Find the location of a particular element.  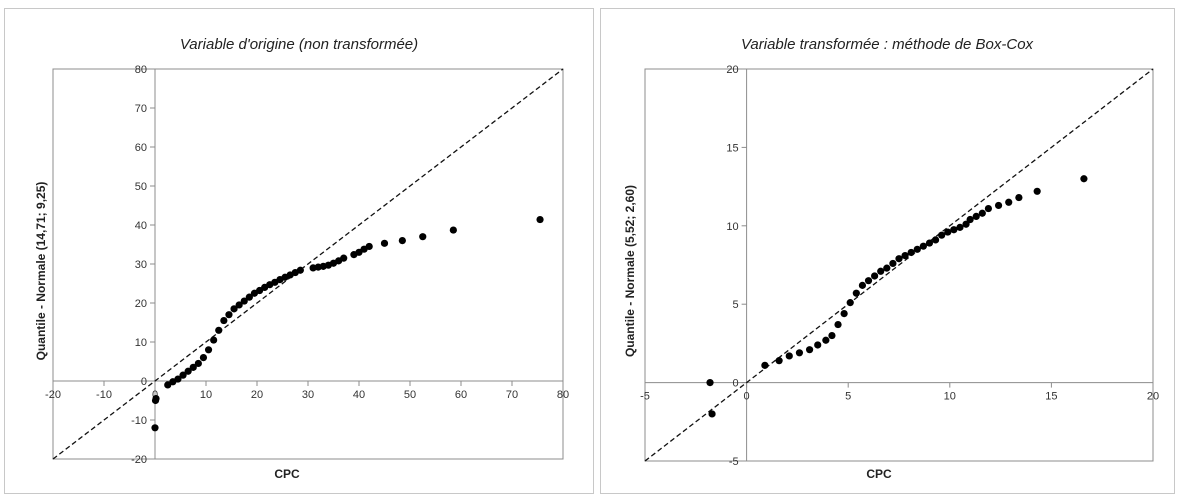

y-tick-label: -20 is located at coordinates (139, 460).